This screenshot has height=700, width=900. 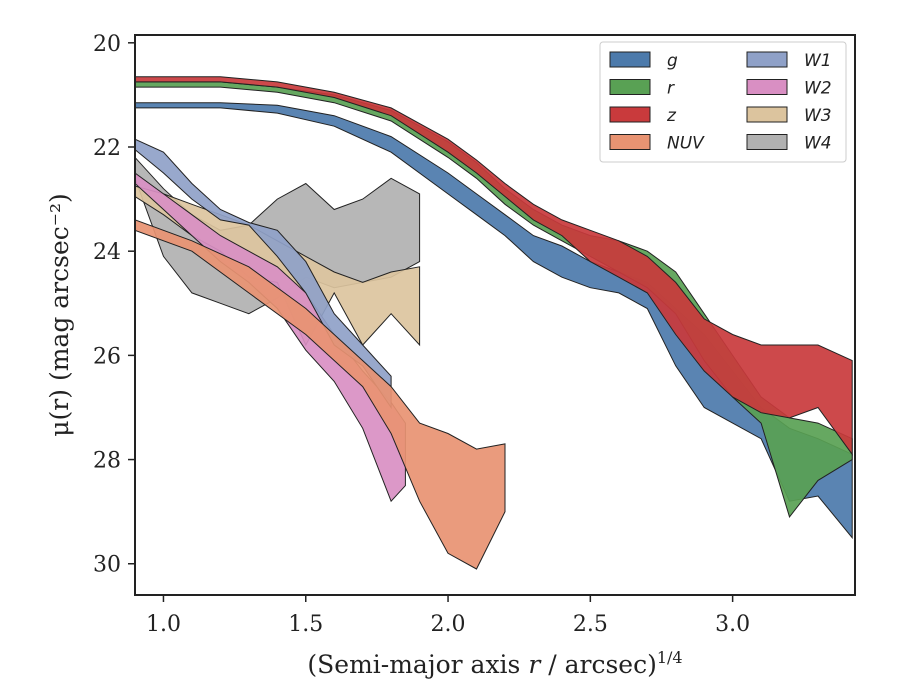 I want to click on legend-frame, so click(x=723, y=102).